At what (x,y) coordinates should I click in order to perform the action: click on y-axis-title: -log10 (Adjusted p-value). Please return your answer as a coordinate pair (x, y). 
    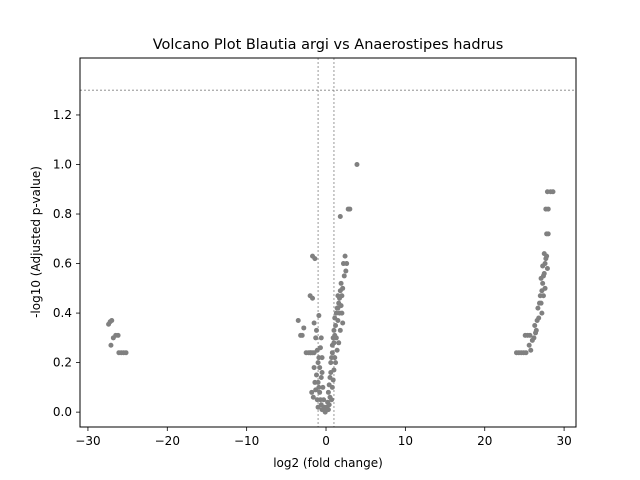
    Looking at the image, I should click on (36, 242).